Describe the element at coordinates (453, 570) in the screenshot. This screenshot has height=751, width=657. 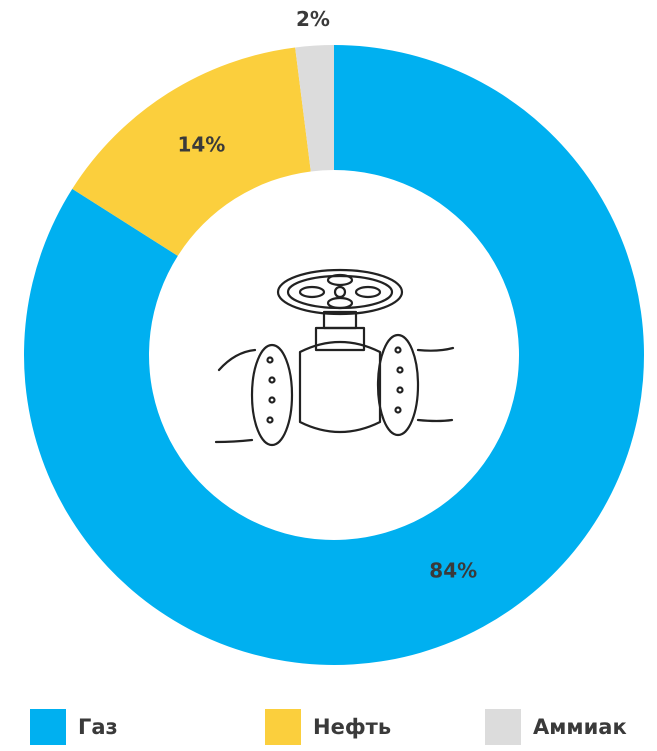
I see `value-label: 84%` at that location.